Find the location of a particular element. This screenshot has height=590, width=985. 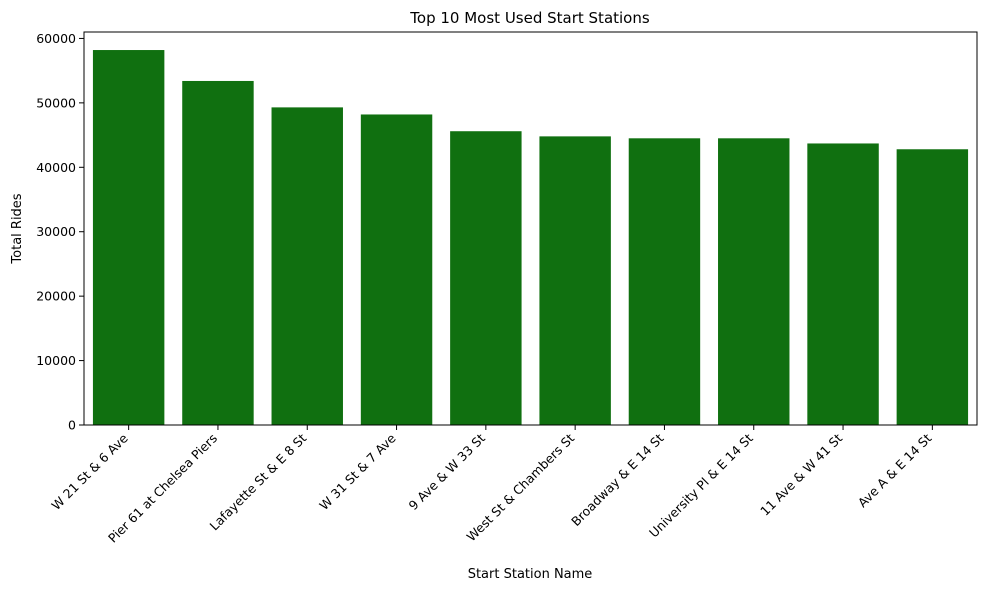

y-tick-label: 40000 is located at coordinates (56, 167).